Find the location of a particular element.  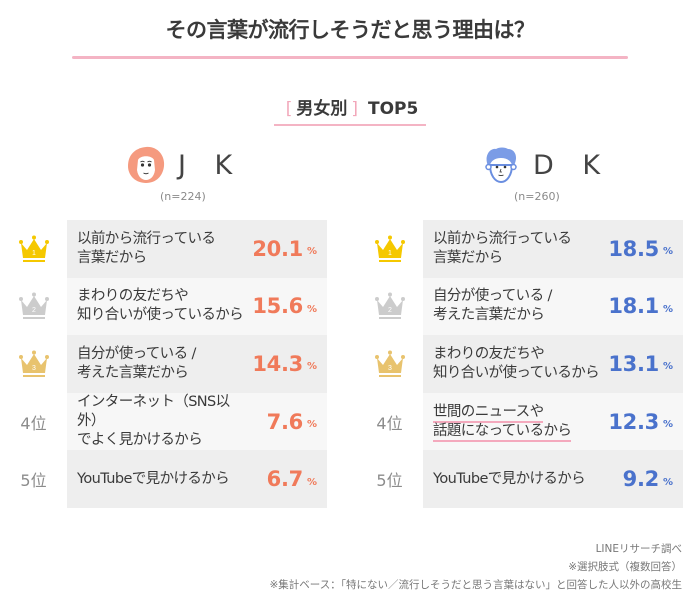

format-note: ※選択肢式（複数回答） is located at coordinates (625, 567).